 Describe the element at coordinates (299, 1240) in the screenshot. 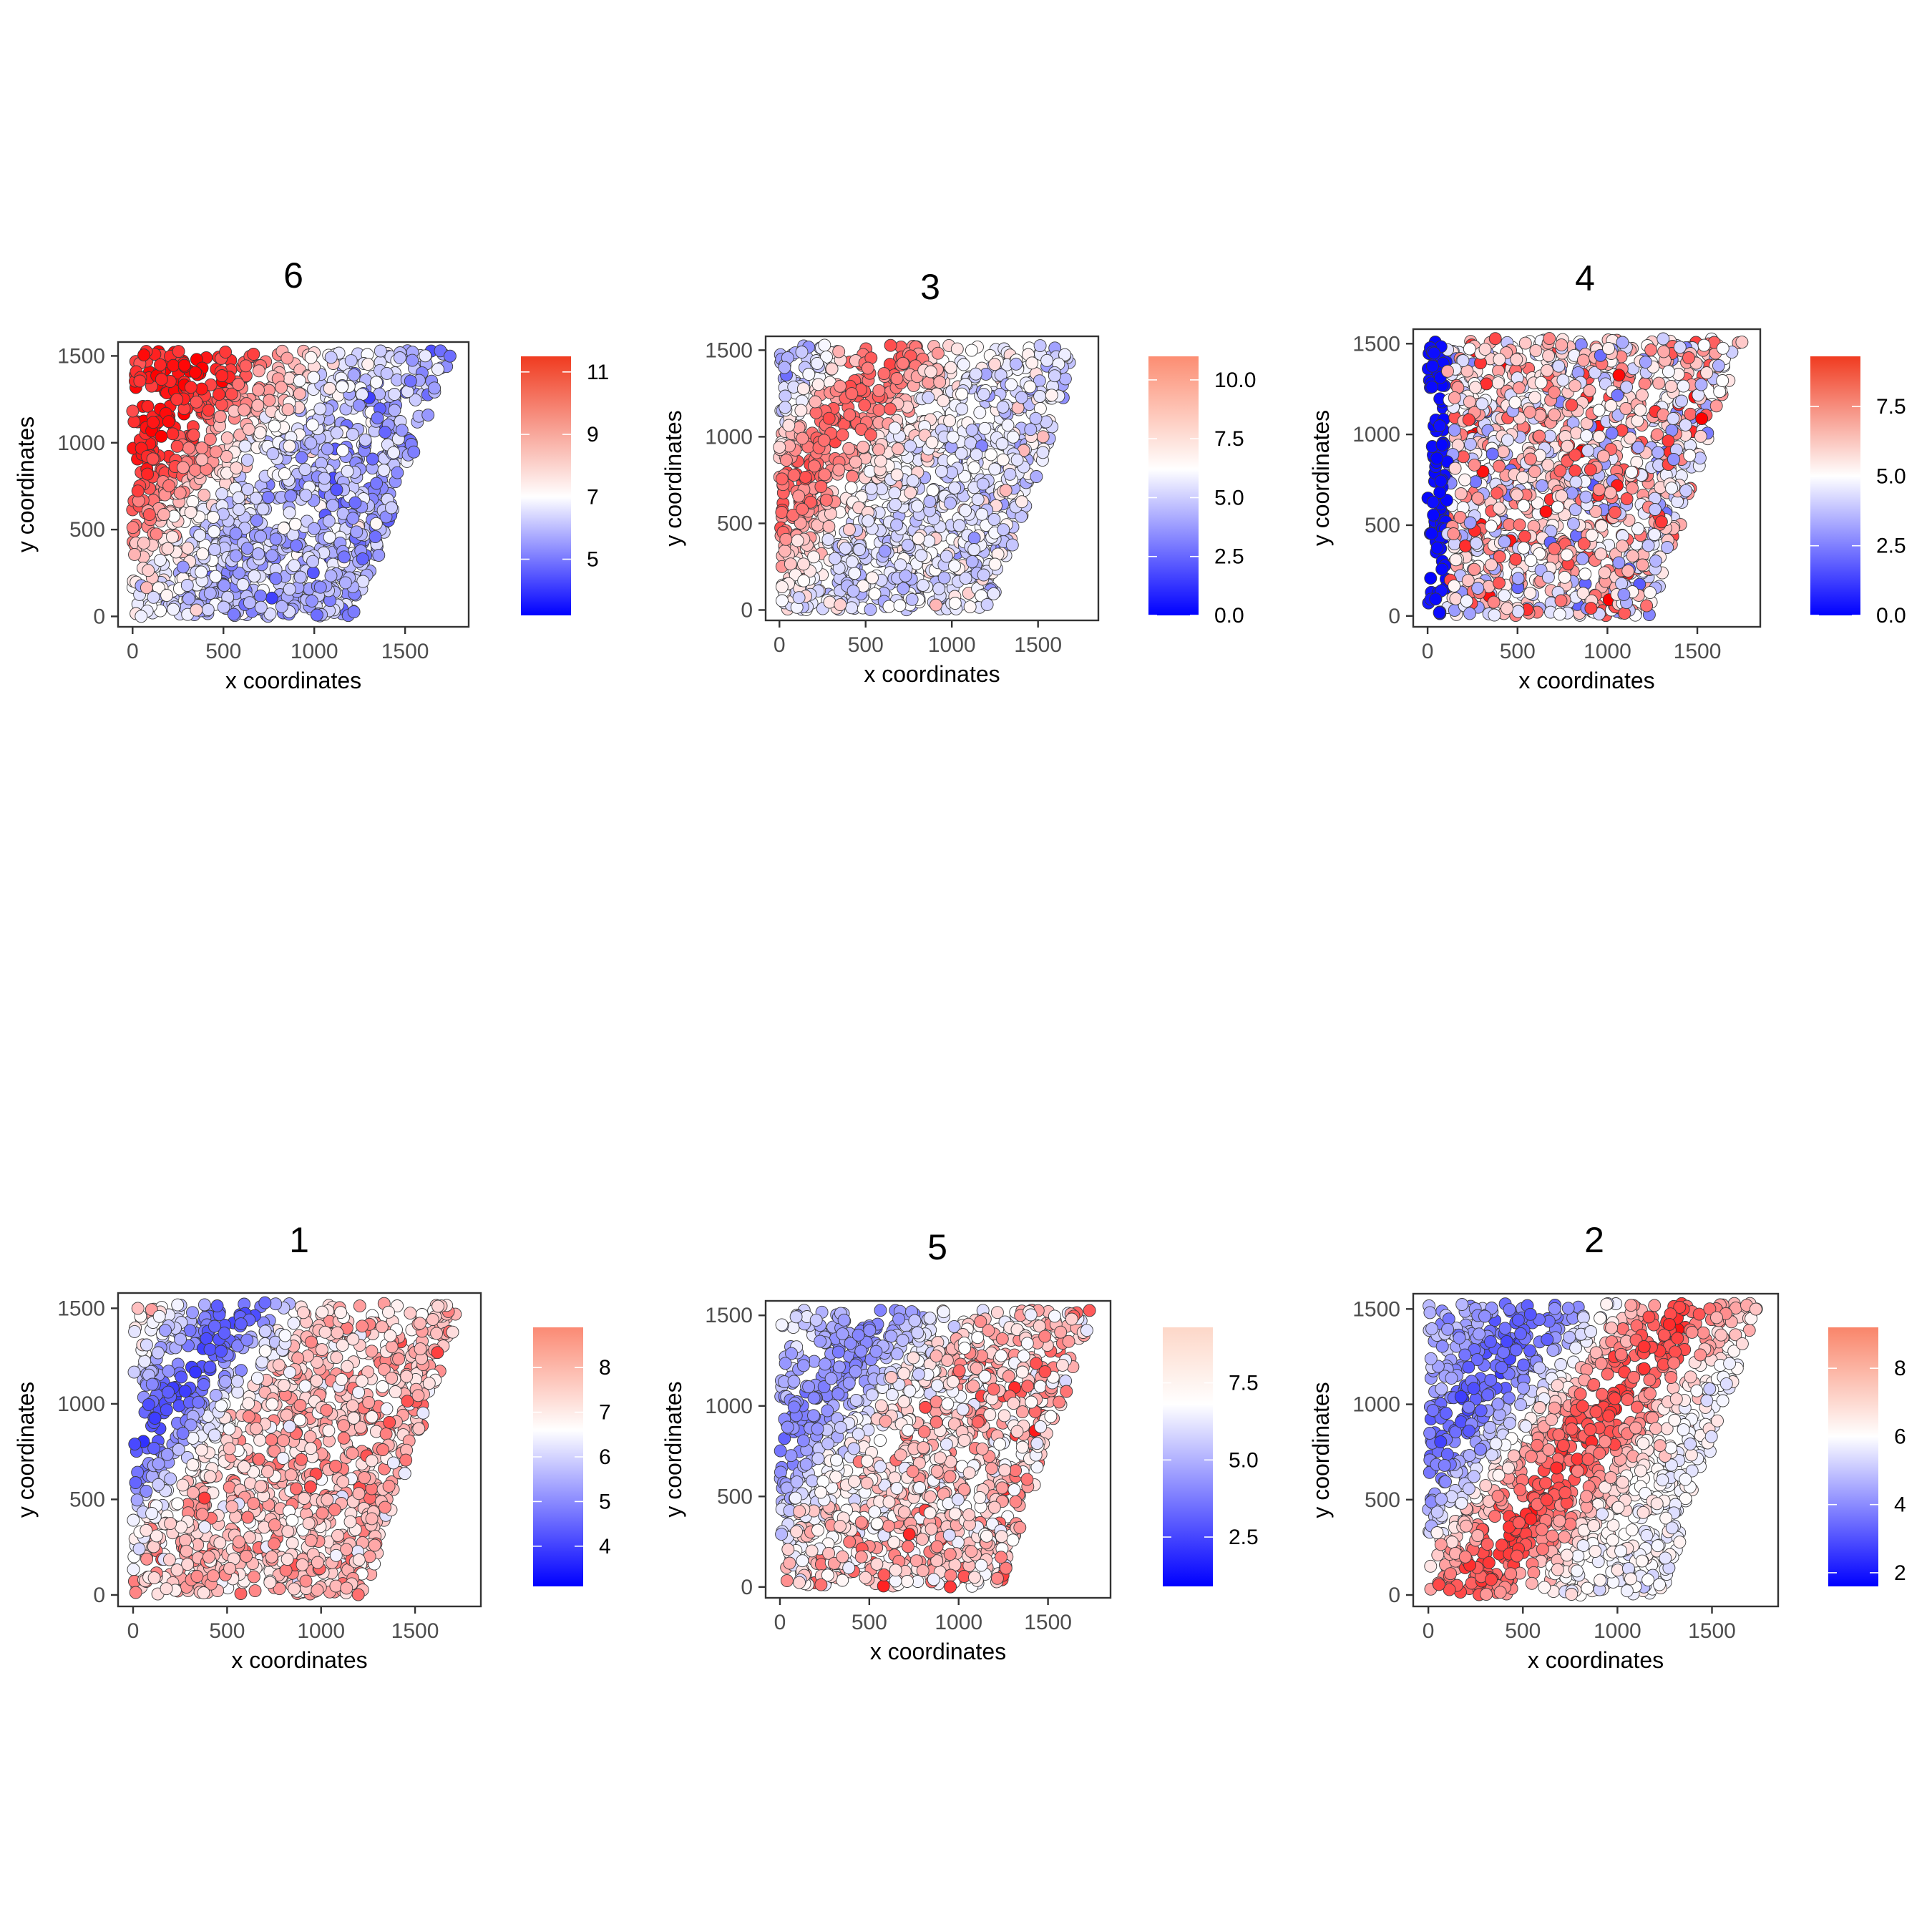

I see `panel-title: 1` at that location.